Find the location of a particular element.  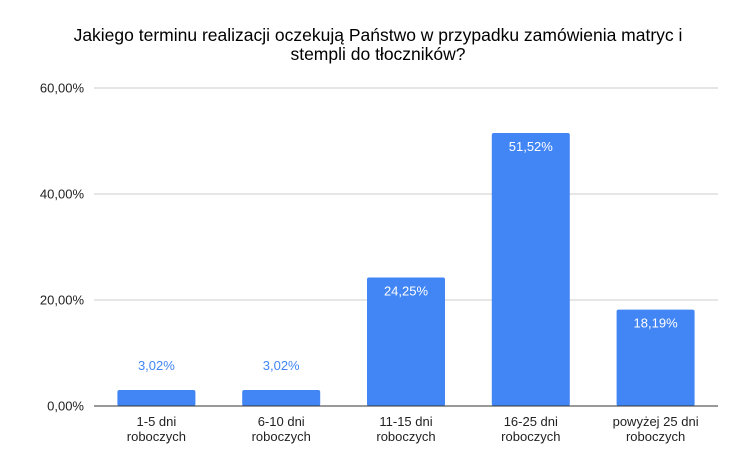

y-tick-label: 60,00% is located at coordinates (62, 88).